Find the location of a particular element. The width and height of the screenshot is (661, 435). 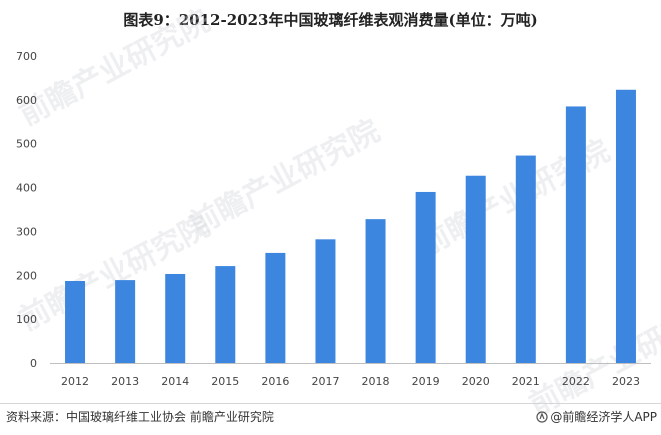

y-tick-label: 500 is located at coordinates (26, 144).